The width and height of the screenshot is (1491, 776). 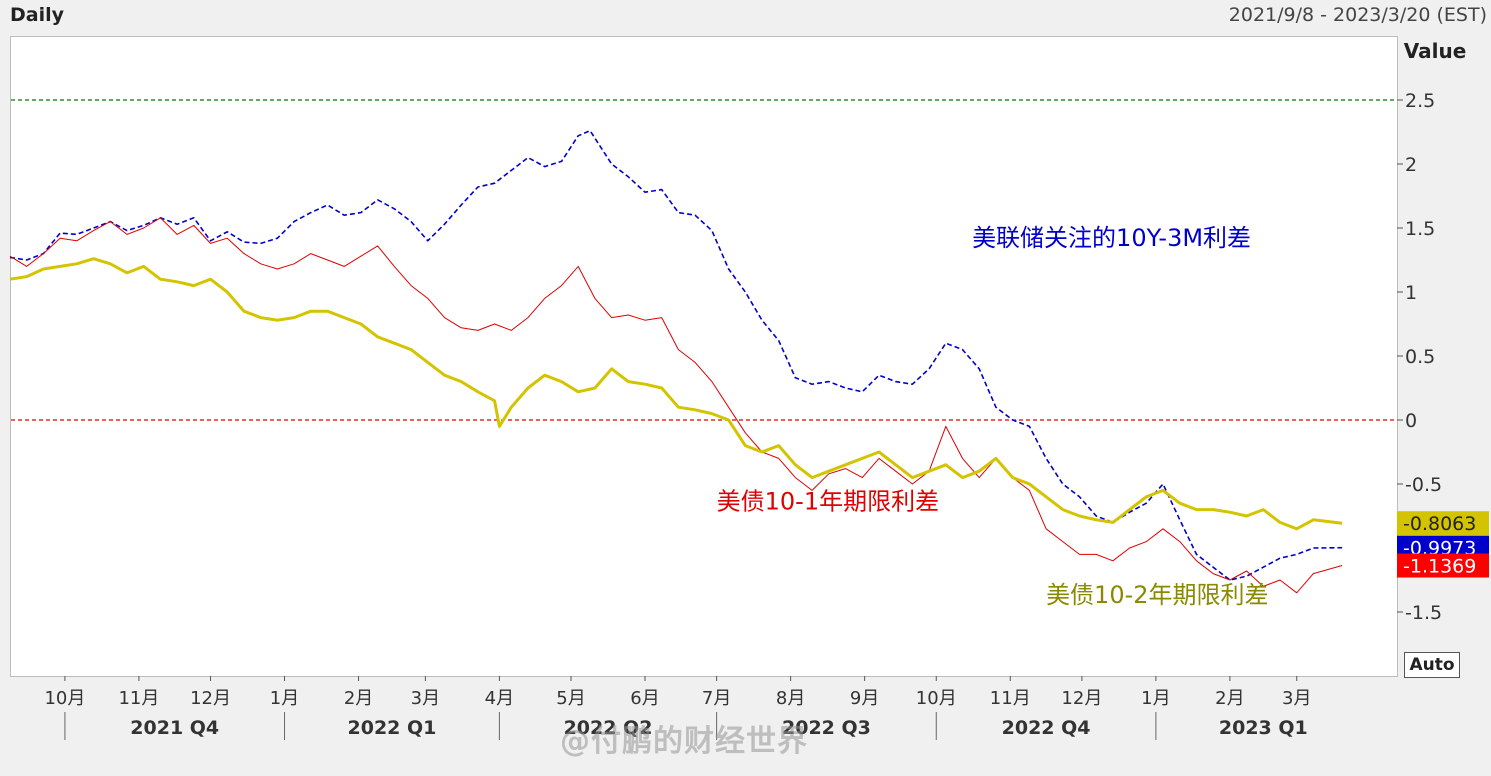 What do you see at coordinates (1420, 357) in the screenshot?
I see `y-tick-label: 0.5` at bounding box center [1420, 357].